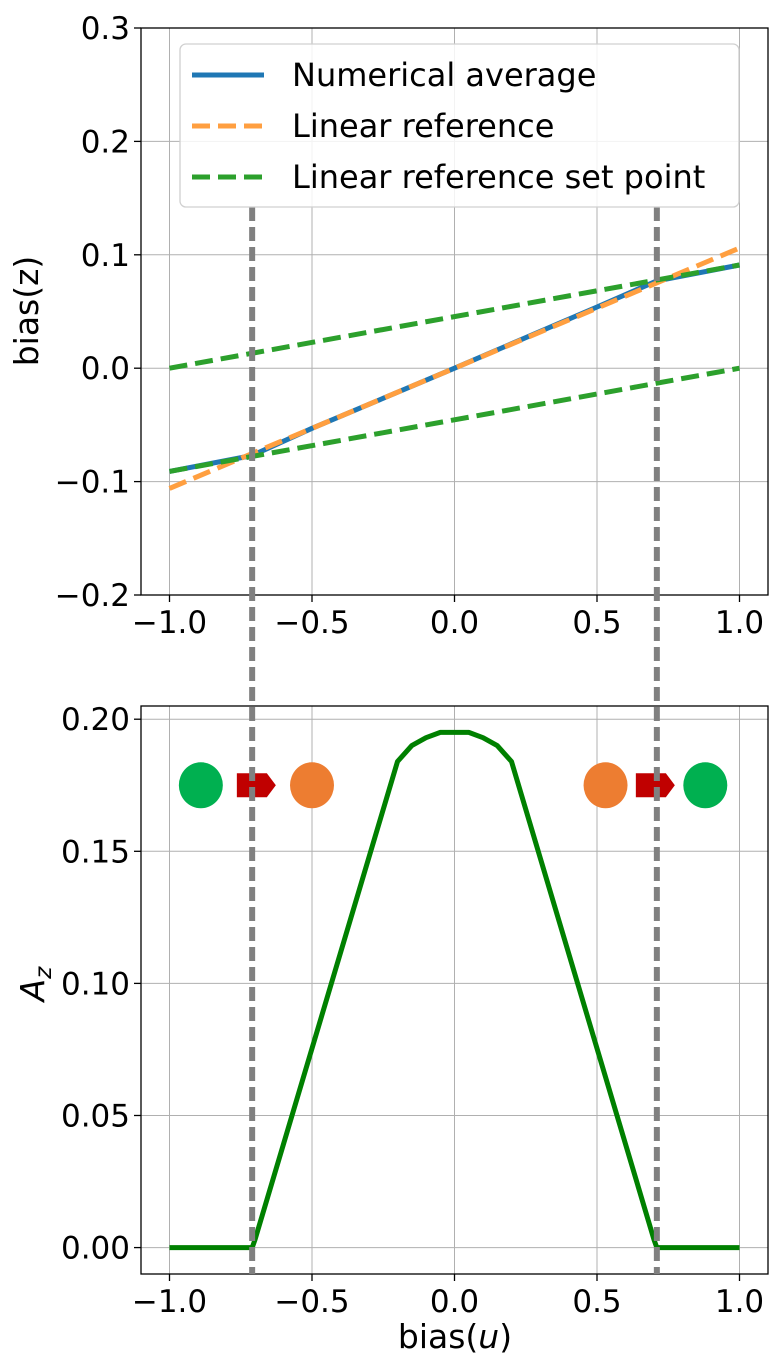 Image resolution: width=777 pixels, height=1361 pixels. I want to click on legend-box, so click(459, 125).